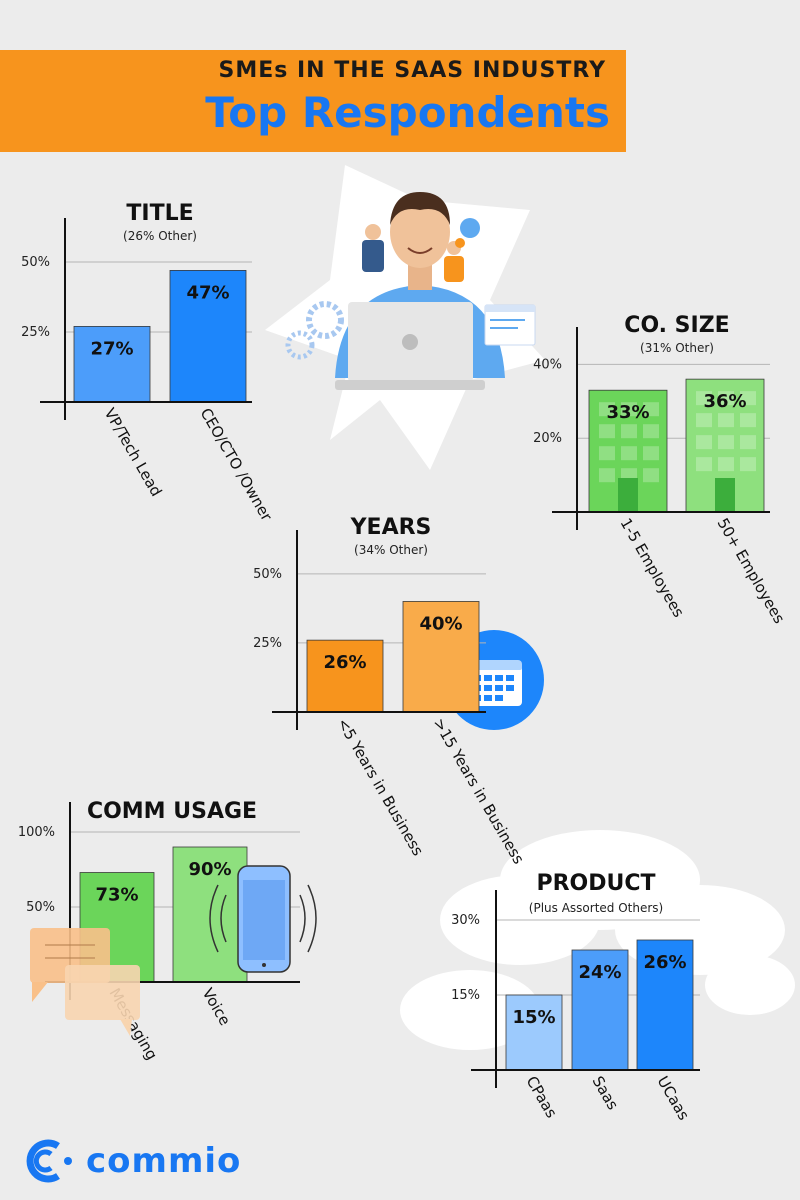  What do you see at coordinates (391, 527) in the screenshot?
I see `chart-title: YEARS` at bounding box center [391, 527].